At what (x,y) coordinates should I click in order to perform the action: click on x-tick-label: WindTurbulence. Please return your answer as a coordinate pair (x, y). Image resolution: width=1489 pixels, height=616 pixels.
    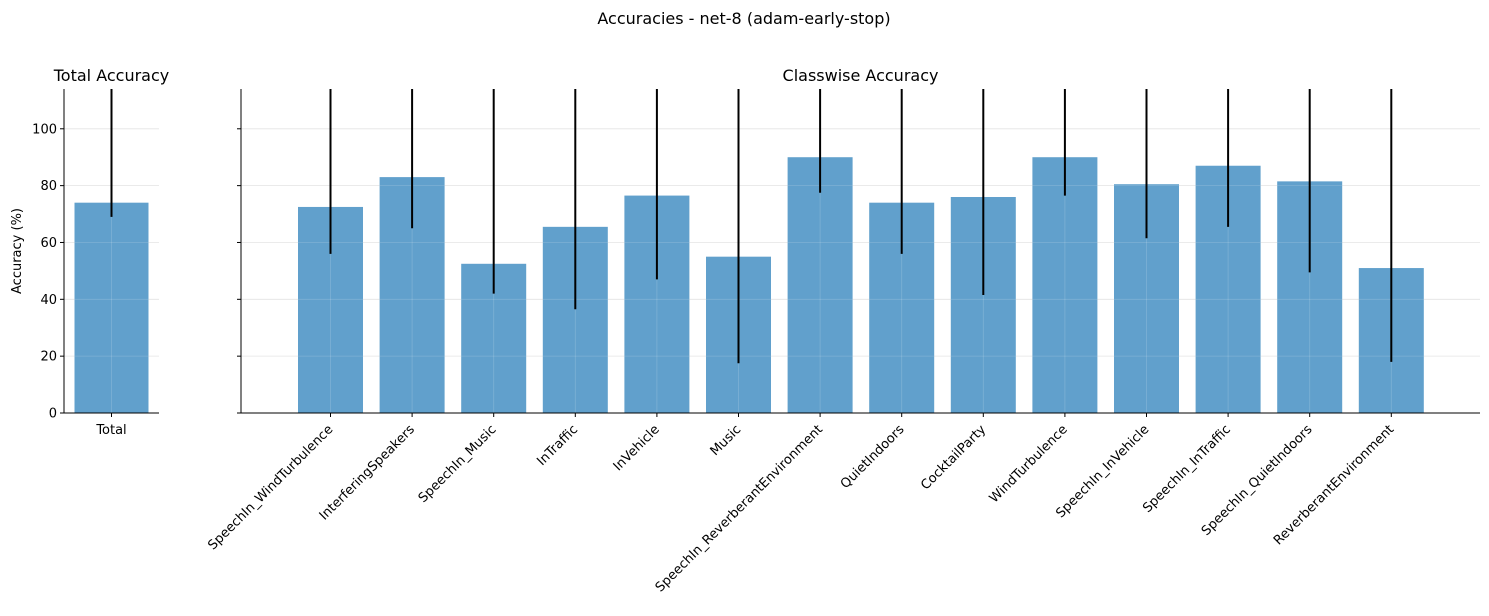
    Looking at the image, I should click on (1029, 464).